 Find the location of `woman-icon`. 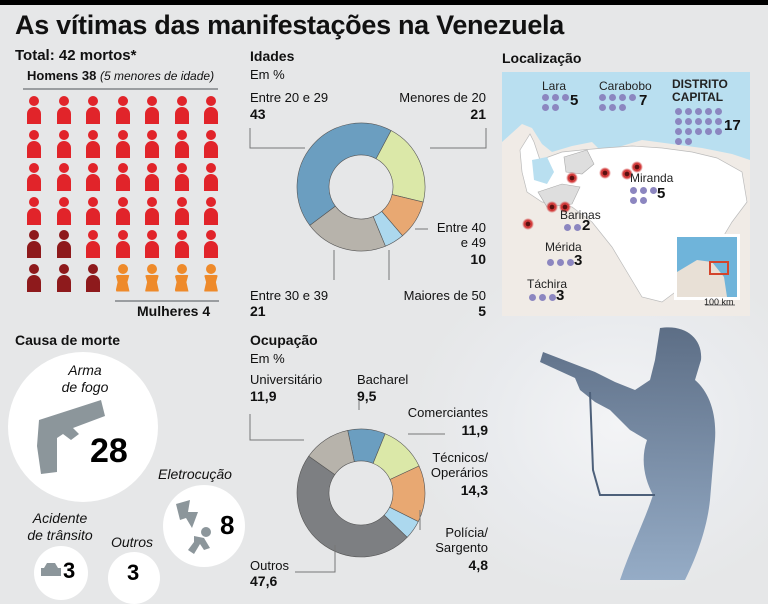

woman-icon is located at coordinates (122, 278).